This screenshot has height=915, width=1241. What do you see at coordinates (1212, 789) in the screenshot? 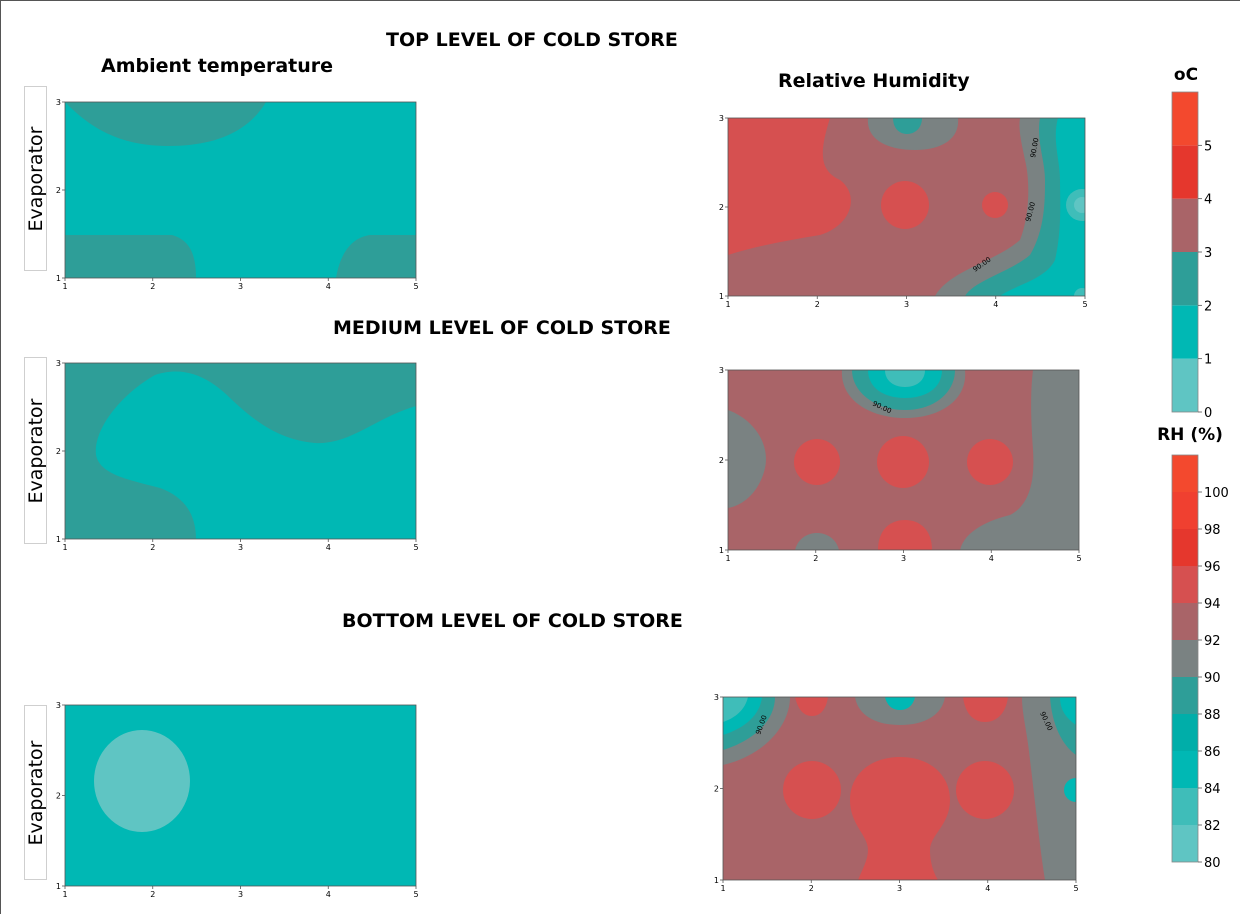
I see `colorbar-tick-label: 84` at bounding box center [1212, 789].